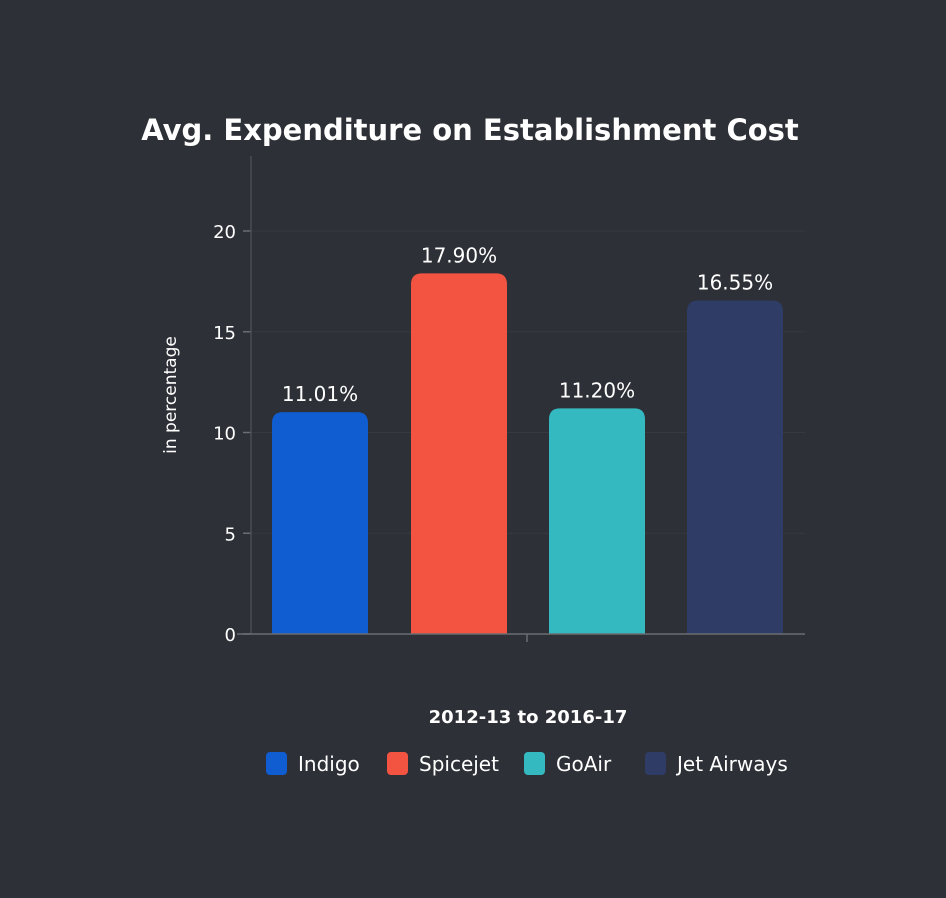  Describe the element at coordinates (459, 453) in the screenshot. I see `bar-spicejet` at that location.